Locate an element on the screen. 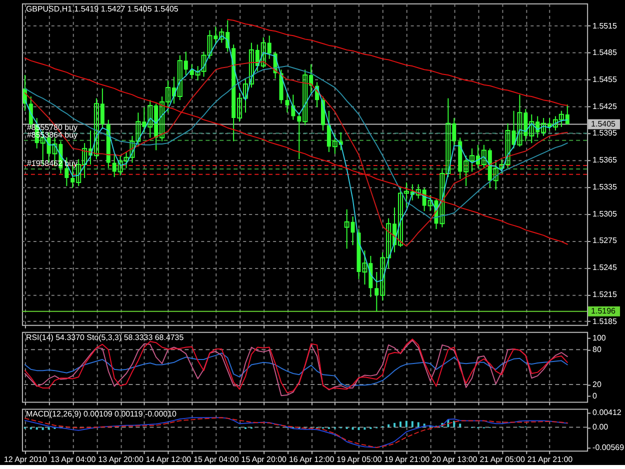  x-tick-label: 12 Apr 2010 is located at coordinates (26, 459).